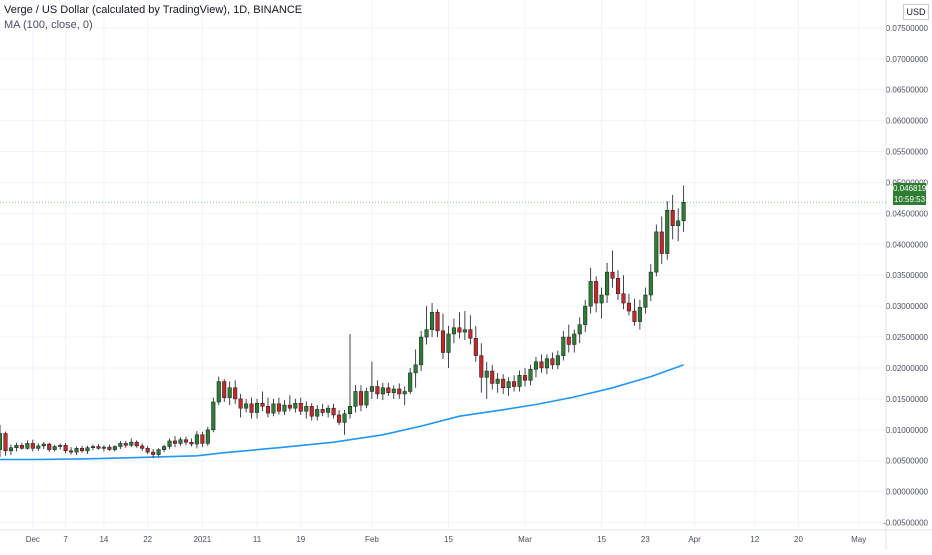 This screenshot has height=555, width=932. What do you see at coordinates (912, 194) in the screenshot?
I see `last-price-tag: 0.04681913 10:59:53` at bounding box center [912, 194].